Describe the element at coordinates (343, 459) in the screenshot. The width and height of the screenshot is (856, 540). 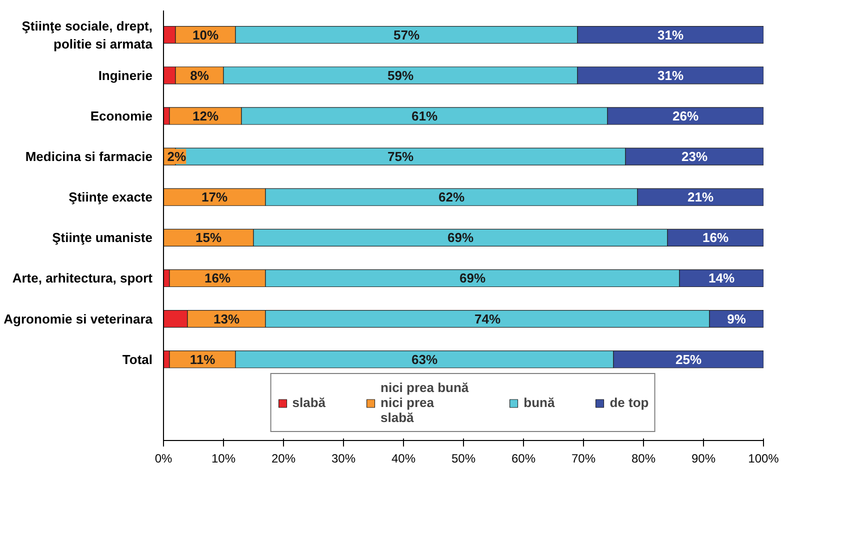
I see `x-tick-label: 30%` at that location.